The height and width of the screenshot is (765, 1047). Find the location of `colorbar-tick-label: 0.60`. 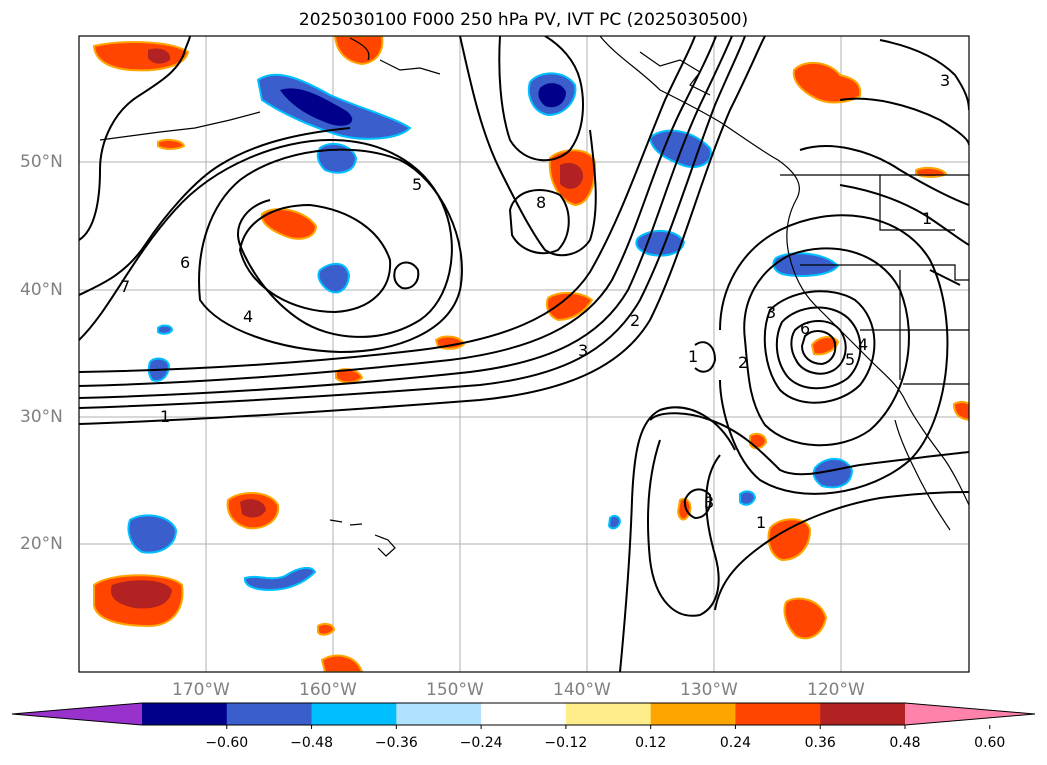

colorbar-tick-label: 0.60 is located at coordinates (990, 743).